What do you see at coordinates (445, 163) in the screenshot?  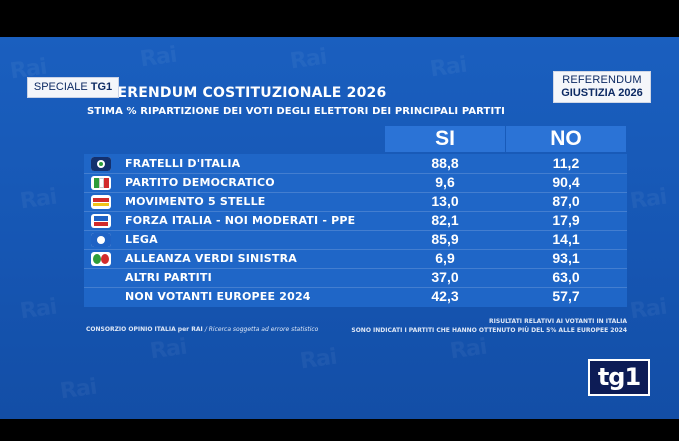 I see `value-si: 88,8` at bounding box center [445, 163].